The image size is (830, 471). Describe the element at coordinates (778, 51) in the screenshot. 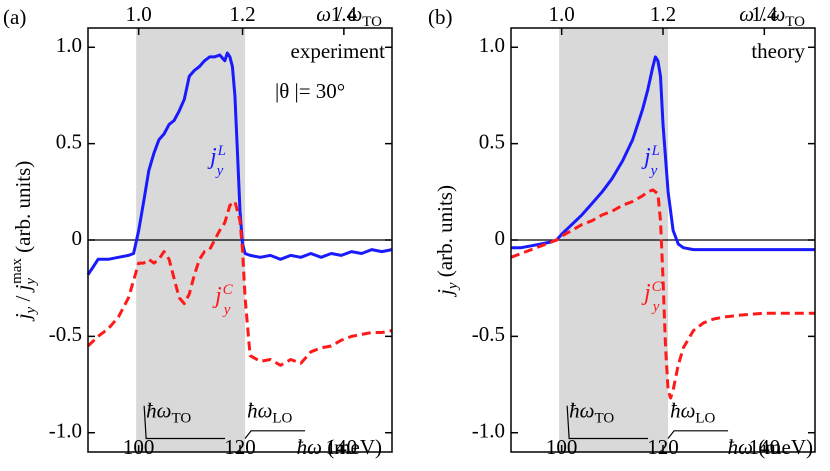

I see `annotation-text: theory` at that location.